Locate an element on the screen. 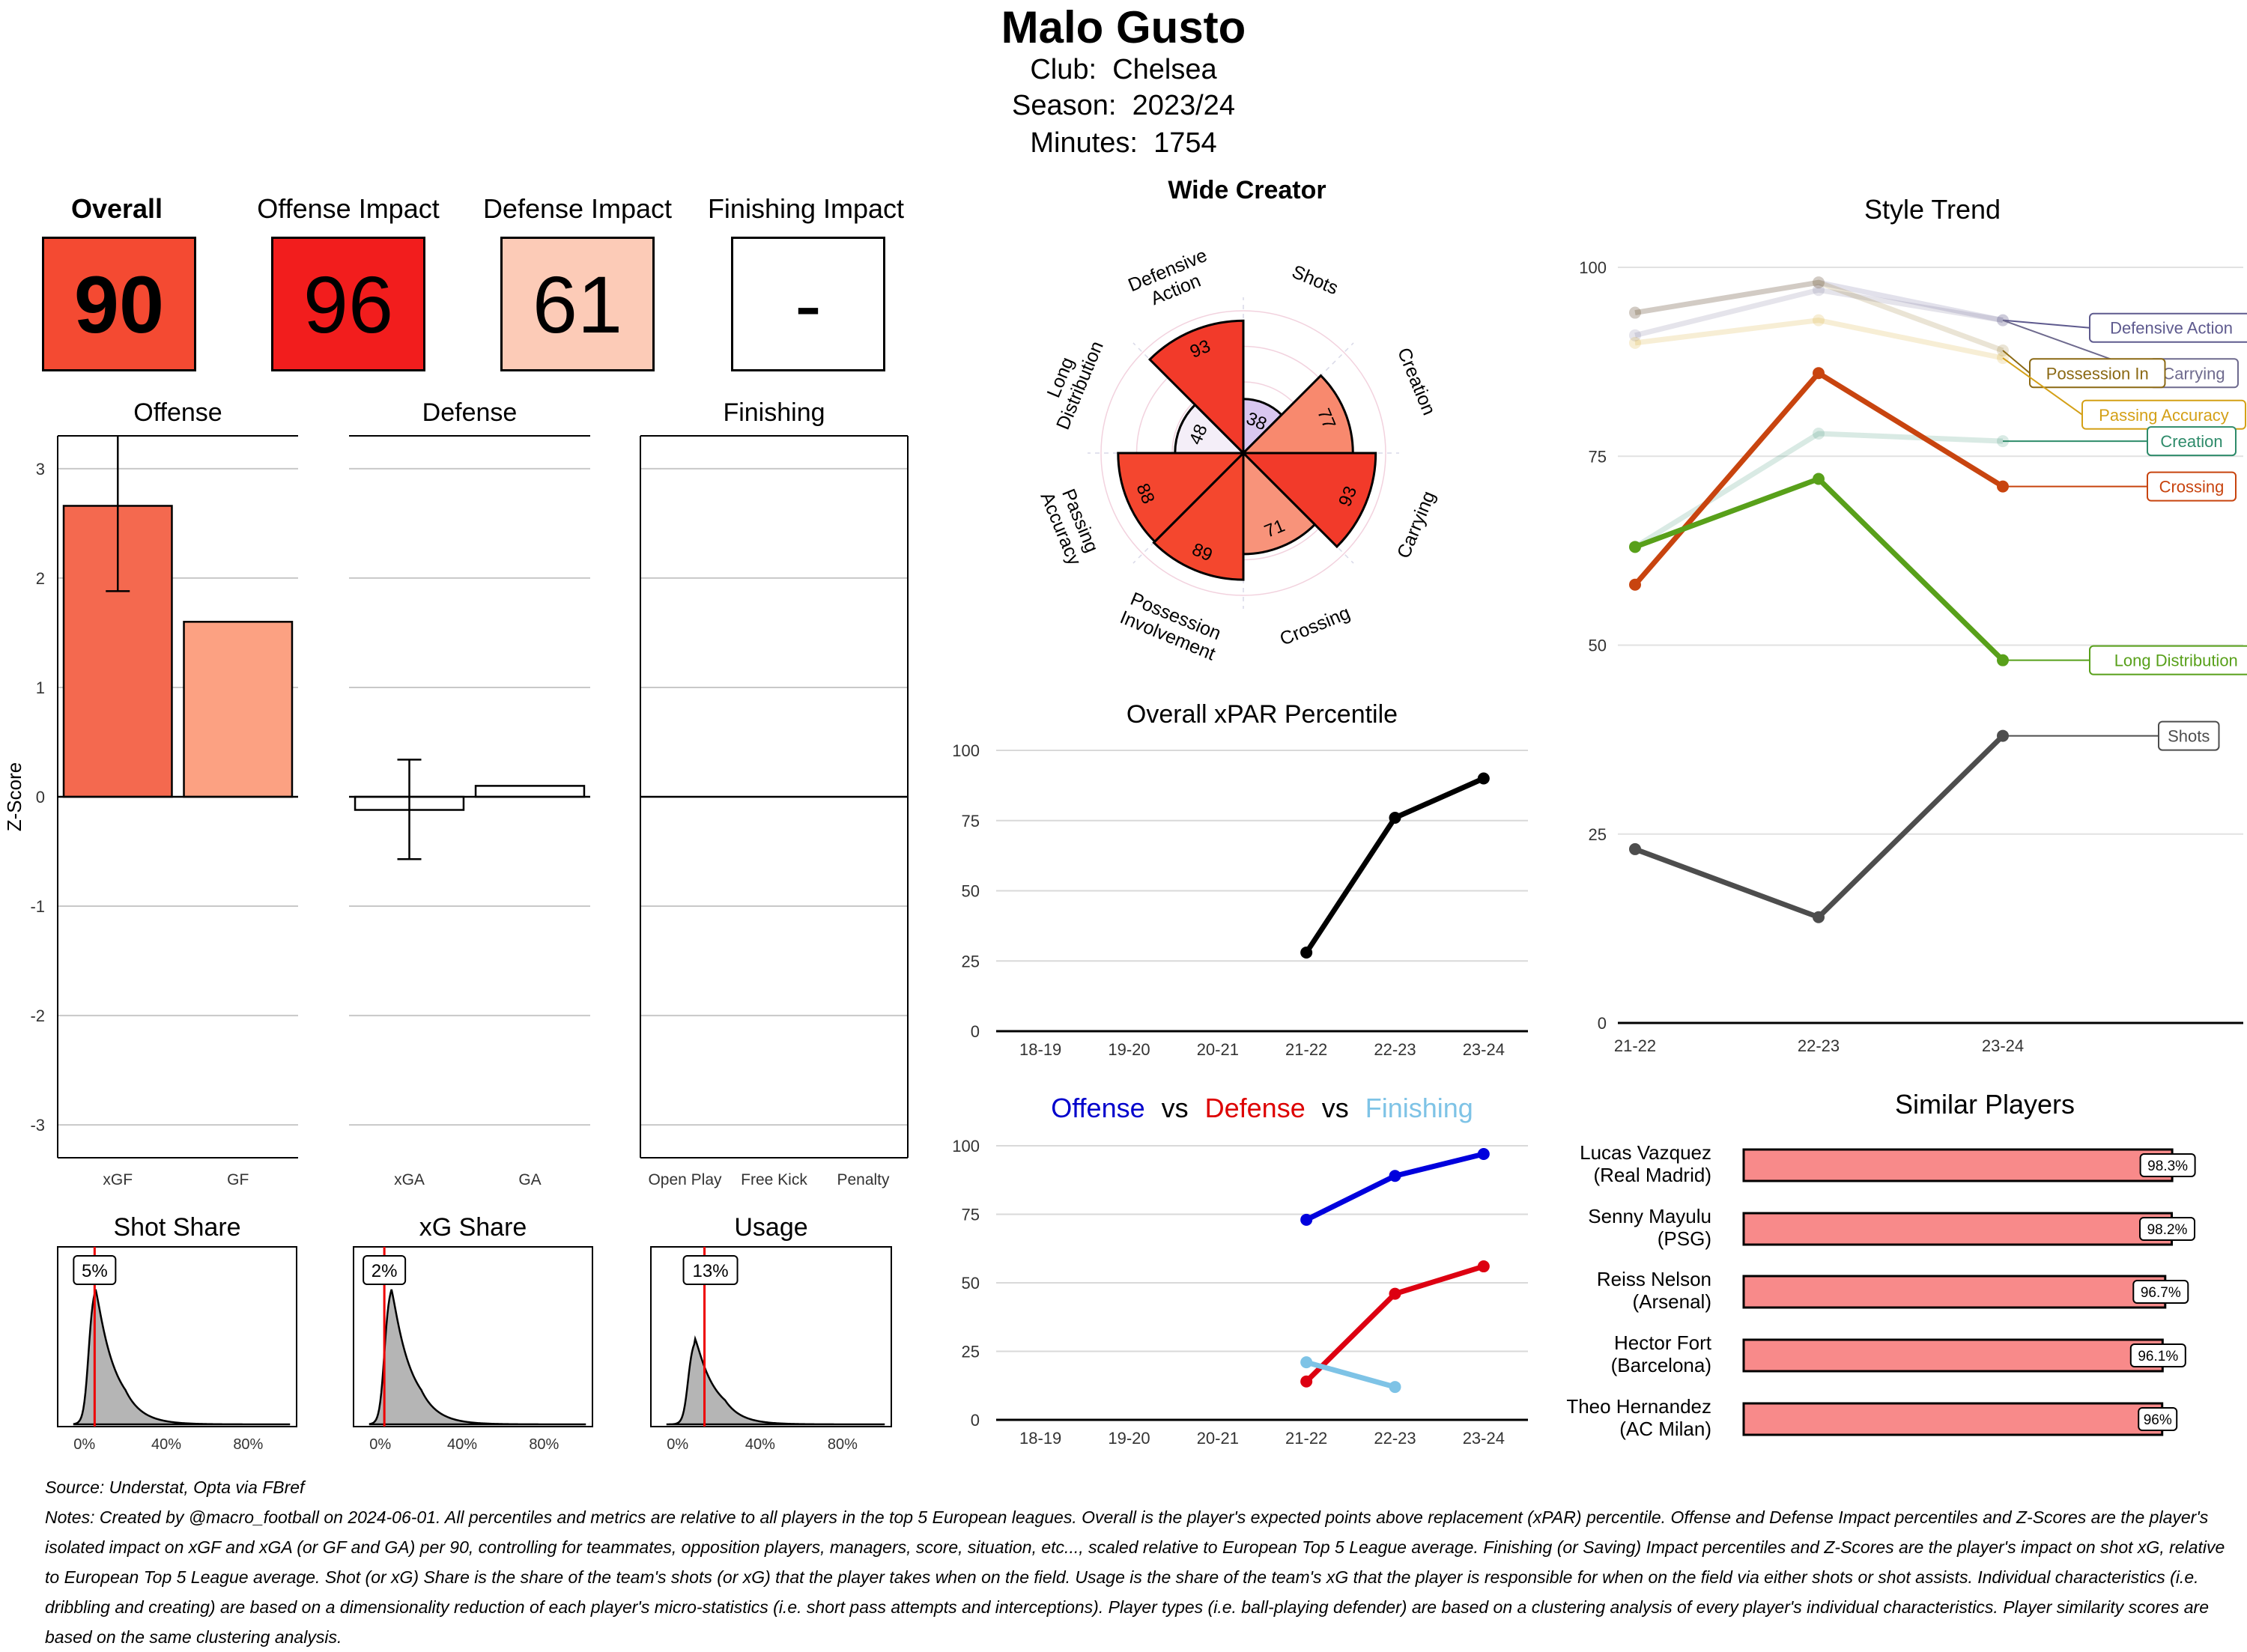 This screenshot has width=2247, height=1652. player-value-label: 2% is located at coordinates (385, 1271).